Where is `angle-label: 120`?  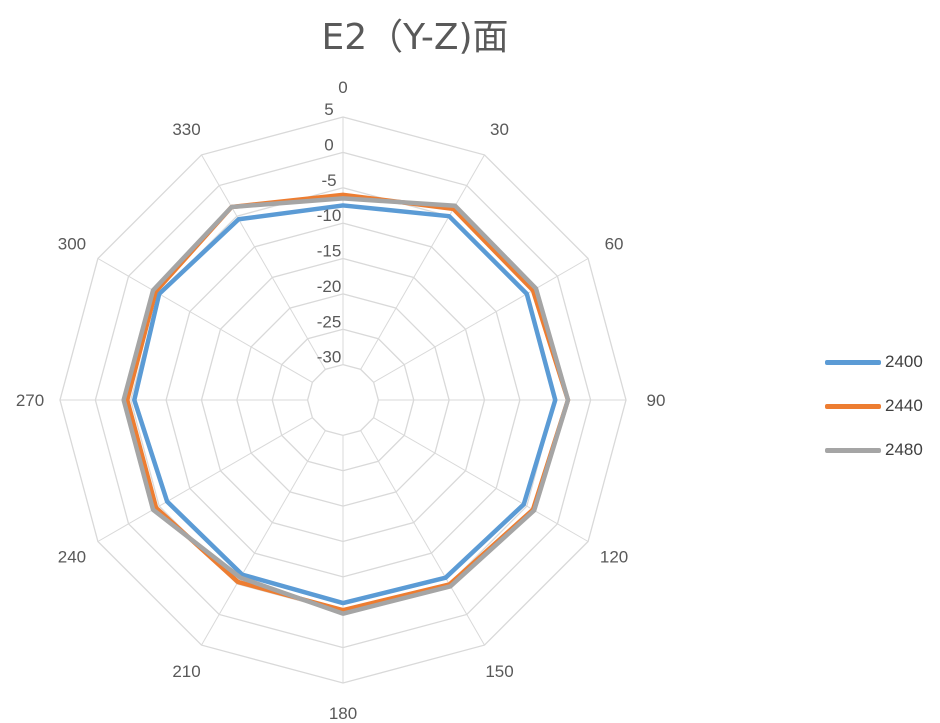 angle-label: 120 is located at coordinates (614, 557).